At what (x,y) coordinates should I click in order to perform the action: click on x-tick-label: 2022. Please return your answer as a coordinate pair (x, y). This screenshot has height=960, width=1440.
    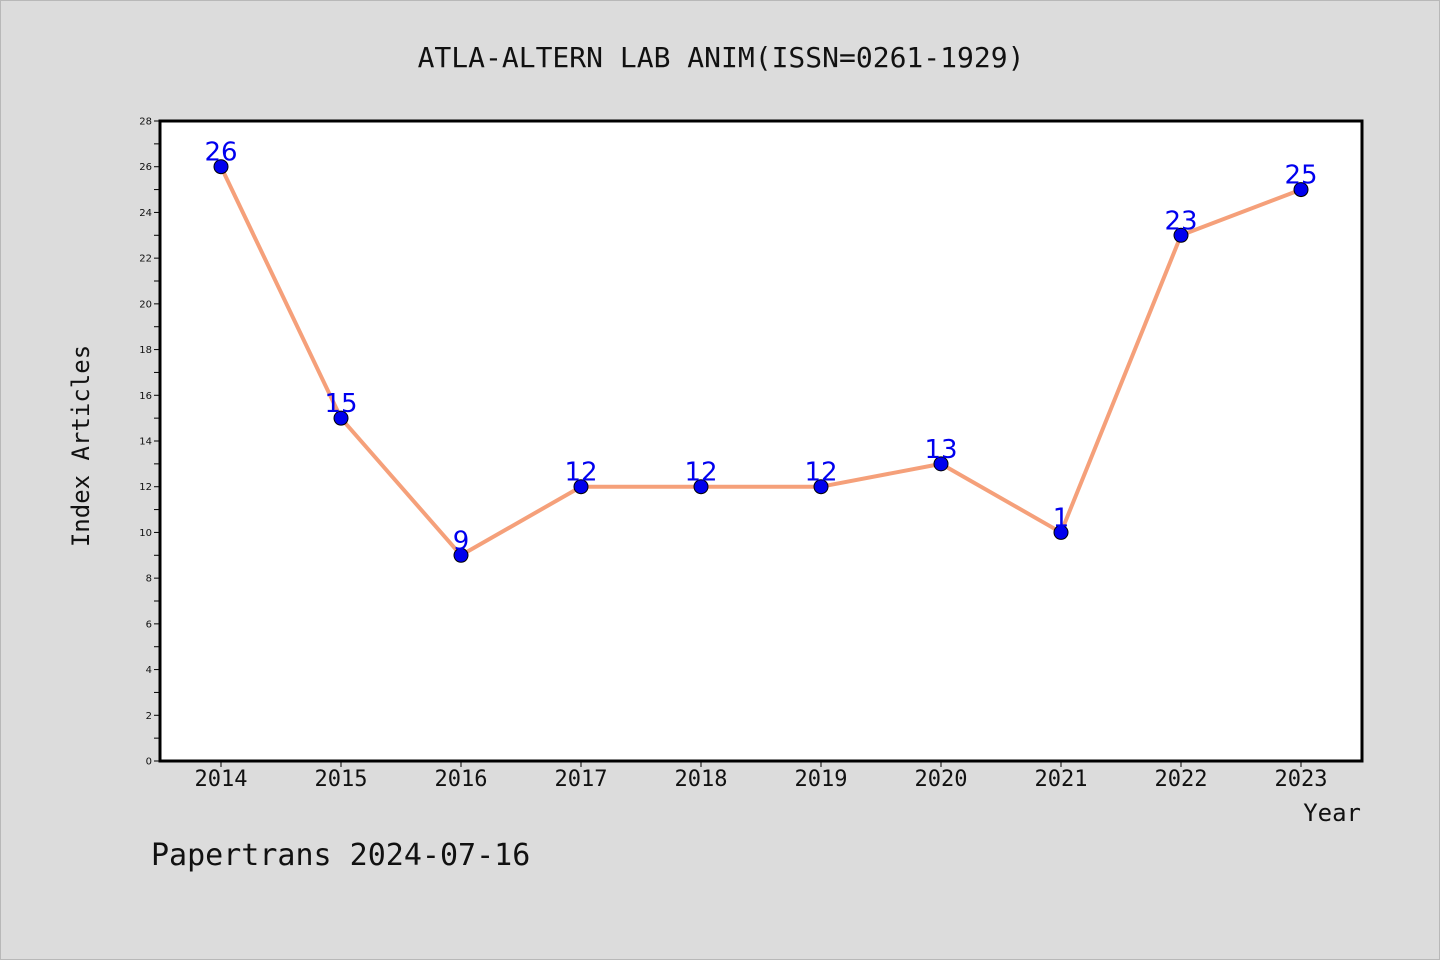
    Looking at the image, I should click on (1181, 779).